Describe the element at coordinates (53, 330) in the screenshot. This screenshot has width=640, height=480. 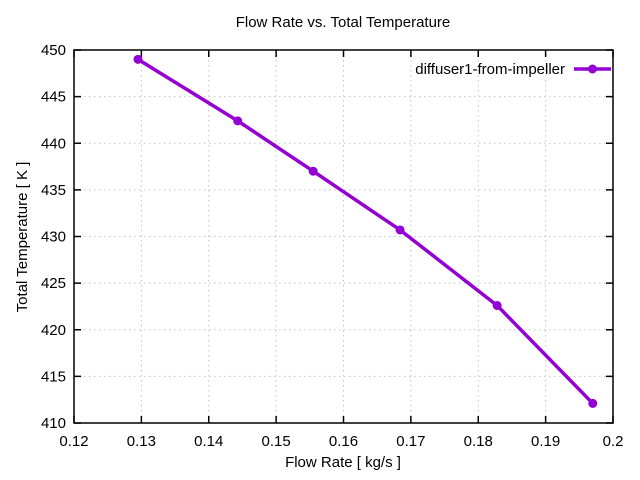
I see `y-tick-label: 420` at that location.